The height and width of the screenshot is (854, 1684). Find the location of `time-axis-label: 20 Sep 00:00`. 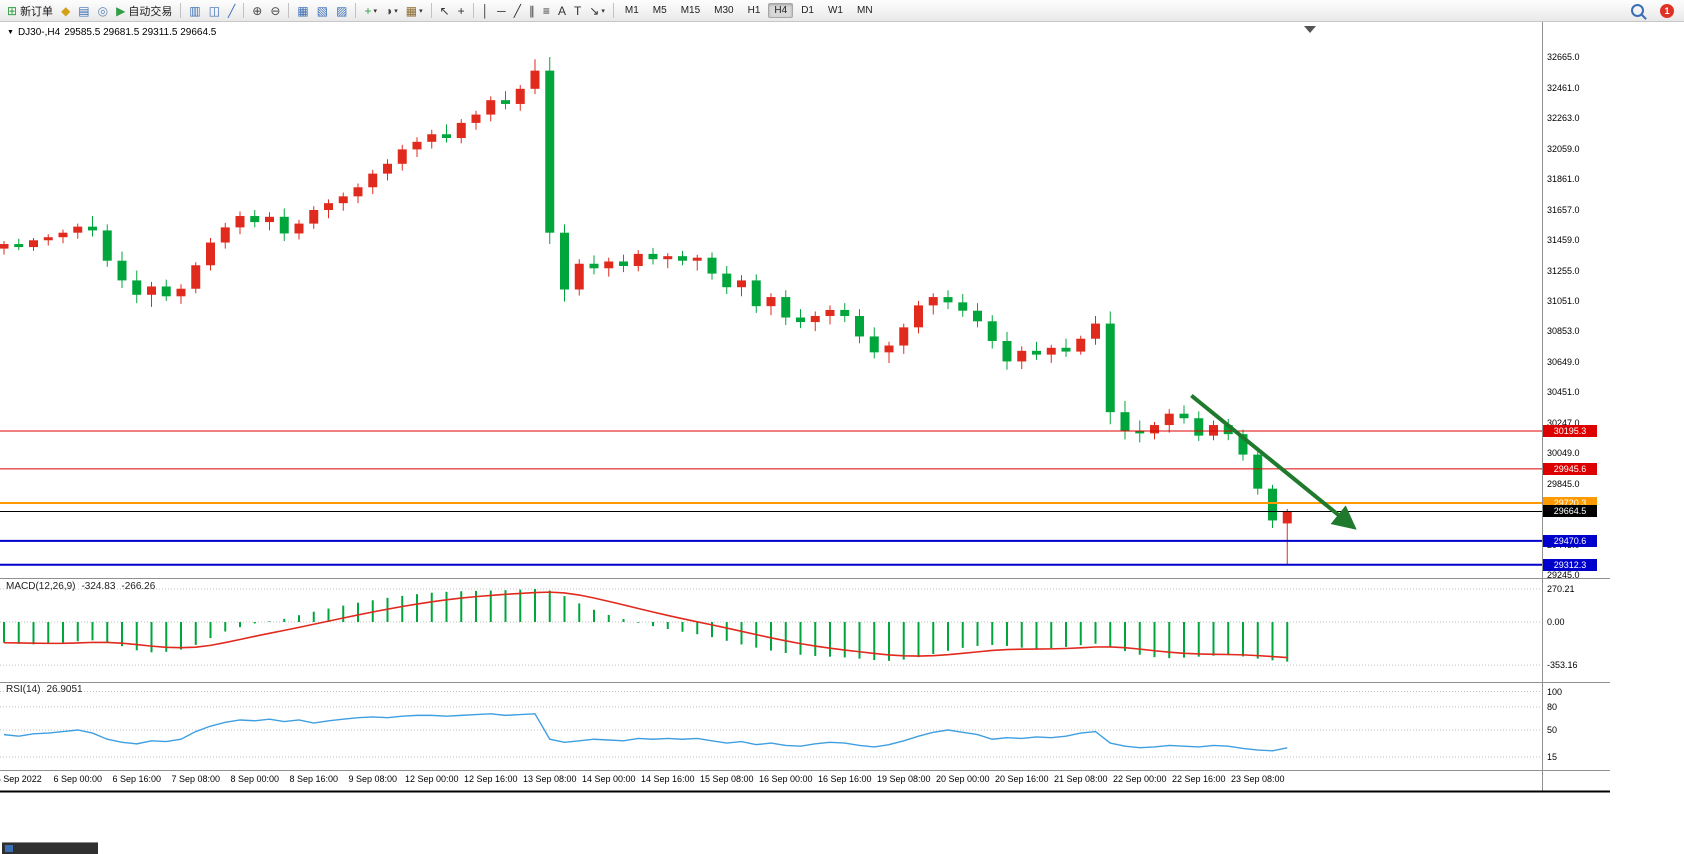

time-axis-label: 20 Sep 00:00 is located at coordinates (962, 779).